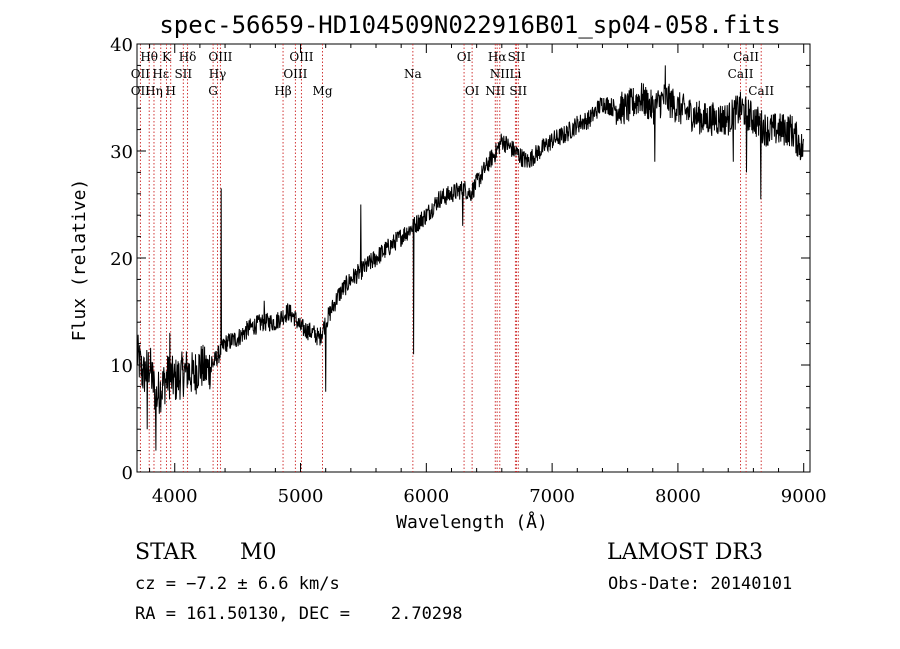 The image size is (900, 649). I want to click on object-class: STAR, so click(165, 552).